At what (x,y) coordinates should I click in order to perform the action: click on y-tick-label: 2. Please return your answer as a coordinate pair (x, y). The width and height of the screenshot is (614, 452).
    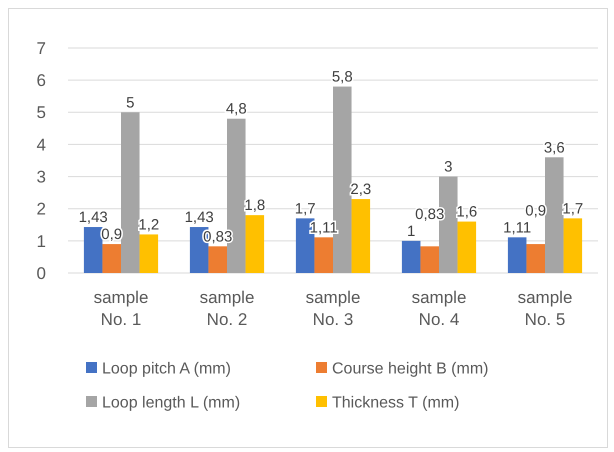
    Looking at the image, I should click on (41, 209).